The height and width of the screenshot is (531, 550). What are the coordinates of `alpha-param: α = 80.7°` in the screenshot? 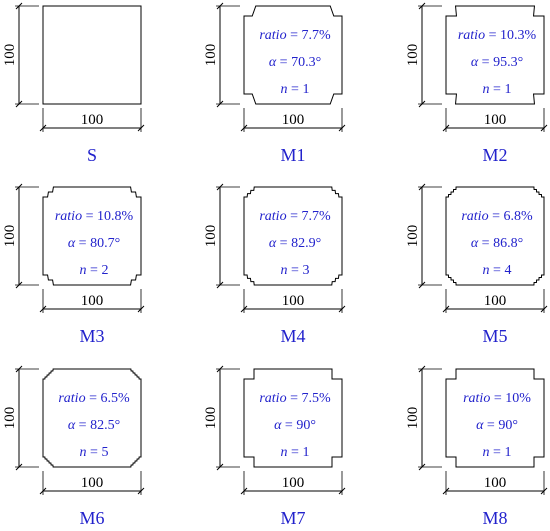 It's located at (94, 243).